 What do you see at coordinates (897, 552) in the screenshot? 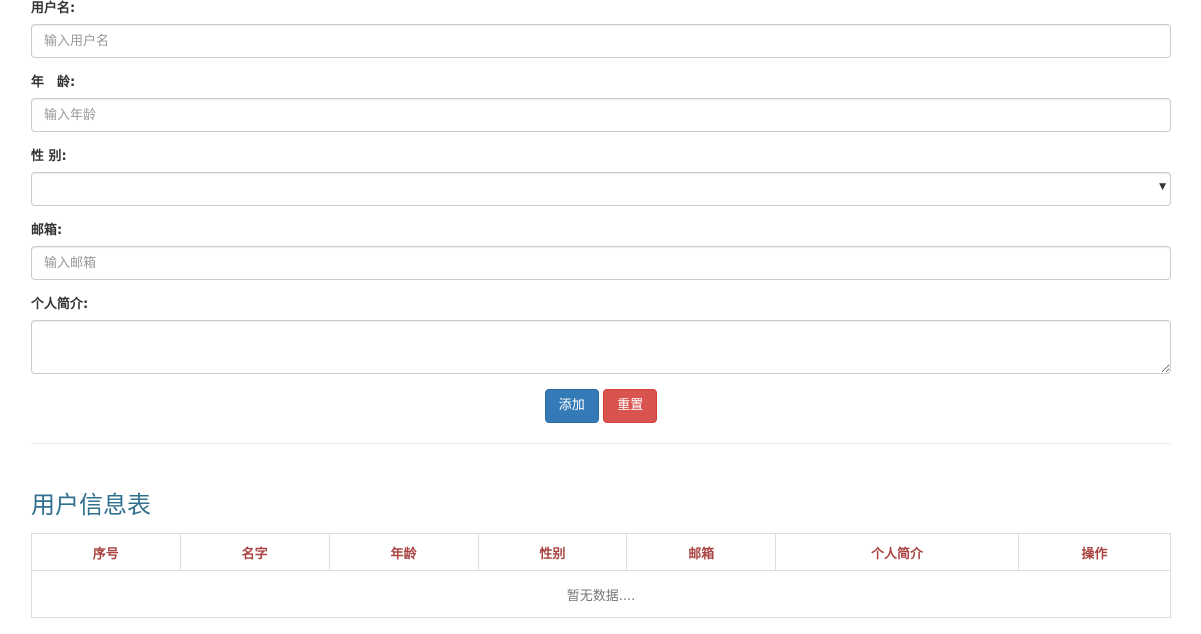
I see `column-header-bio: 个人简介` at bounding box center [897, 552].